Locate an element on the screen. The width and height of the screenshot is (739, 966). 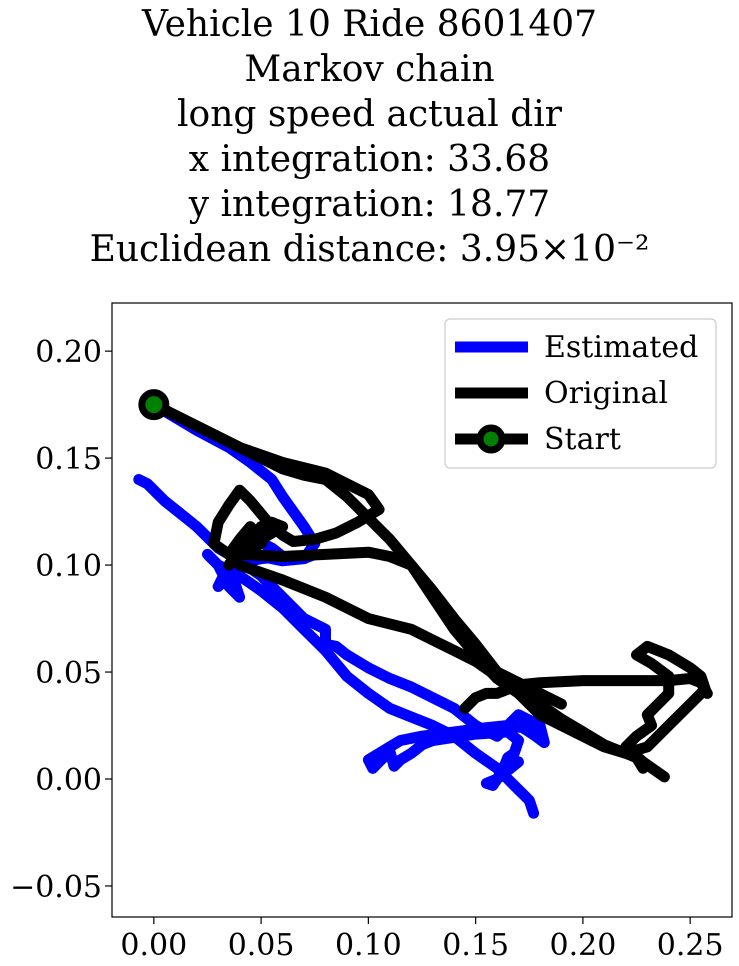
title-line-1: Vehicle 10 Ride 8601407 is located at coordinates (369, 24).